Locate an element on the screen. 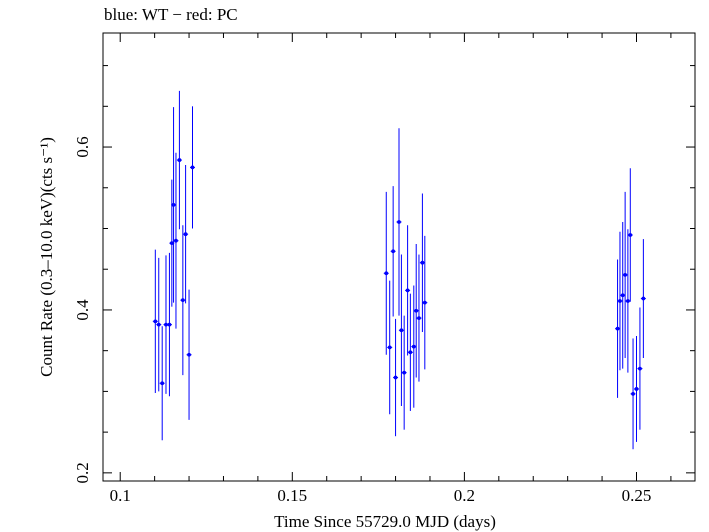 This screenshot has height=532, width=709. x-tick-label: 0.25 is located at coordinates (637, 495).